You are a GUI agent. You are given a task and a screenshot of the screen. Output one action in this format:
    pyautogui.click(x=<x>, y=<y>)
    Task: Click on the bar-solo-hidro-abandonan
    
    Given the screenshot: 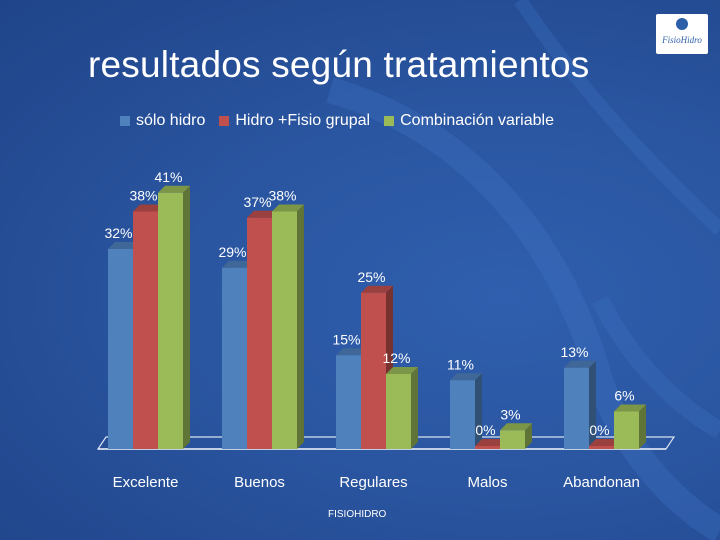 What is the action you would take?
    pyautogui.click(x=576, y=408)
    